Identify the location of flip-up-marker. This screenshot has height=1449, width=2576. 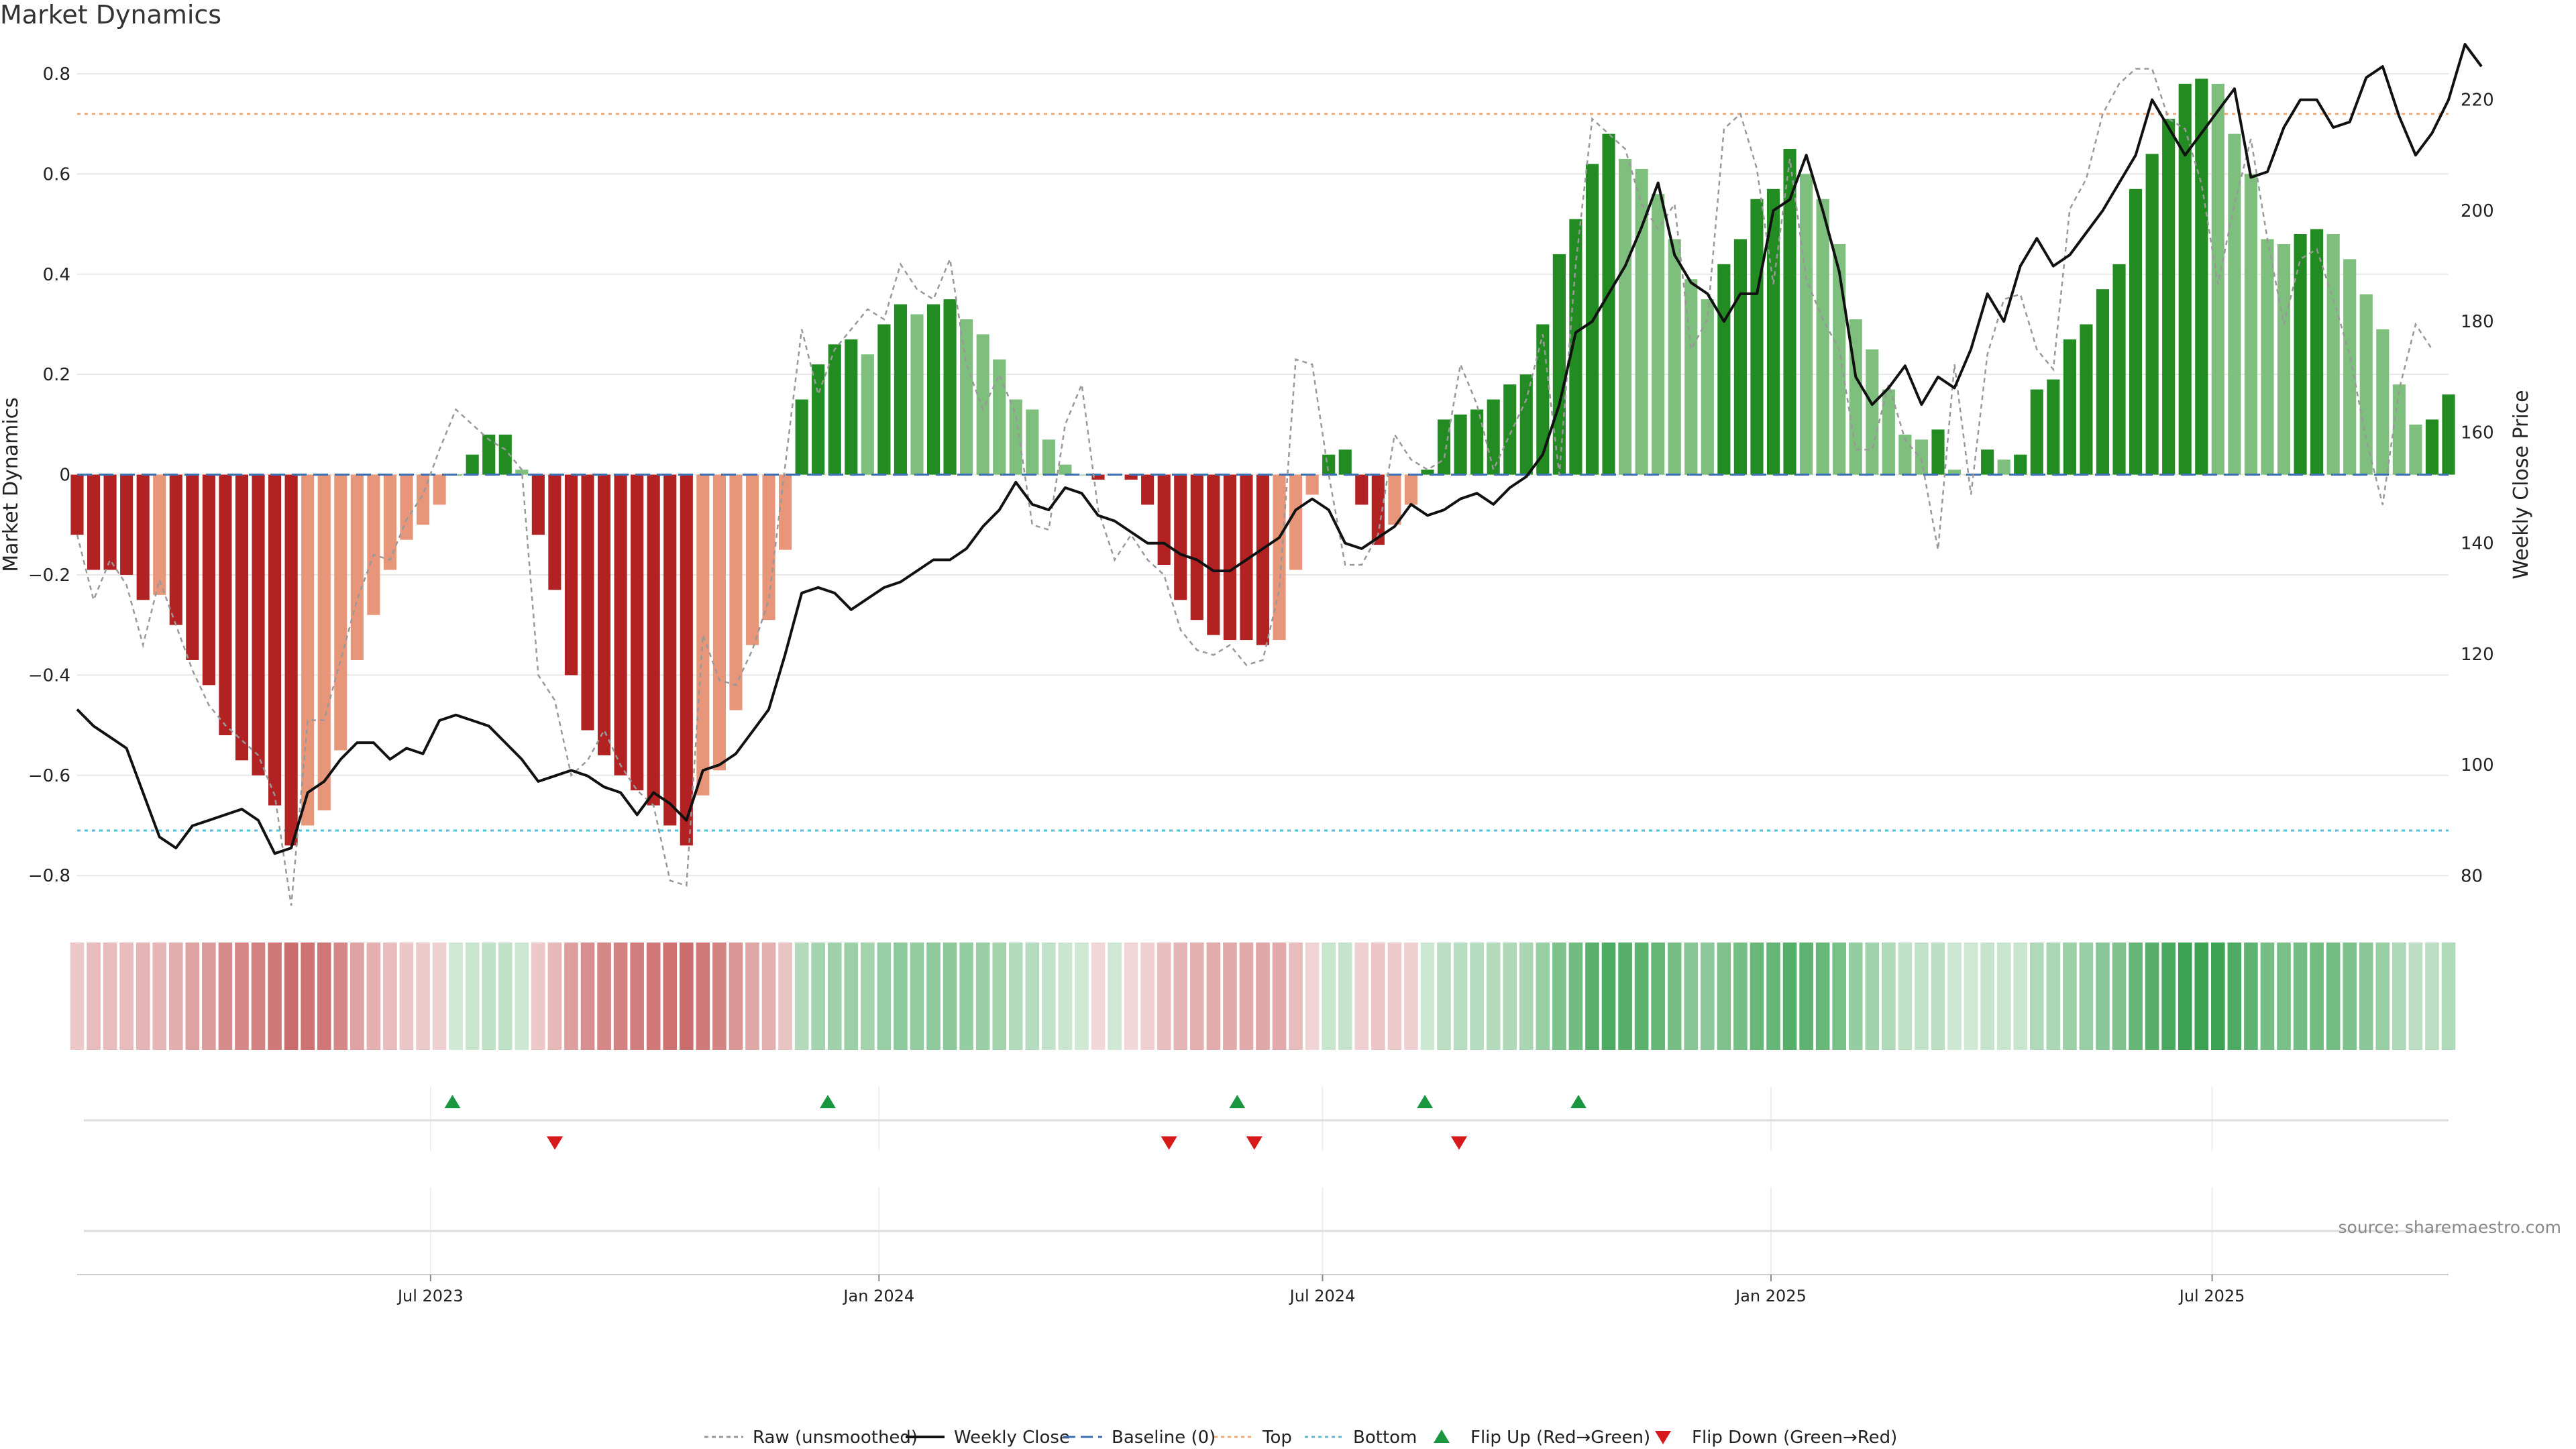
(1425, 1101).